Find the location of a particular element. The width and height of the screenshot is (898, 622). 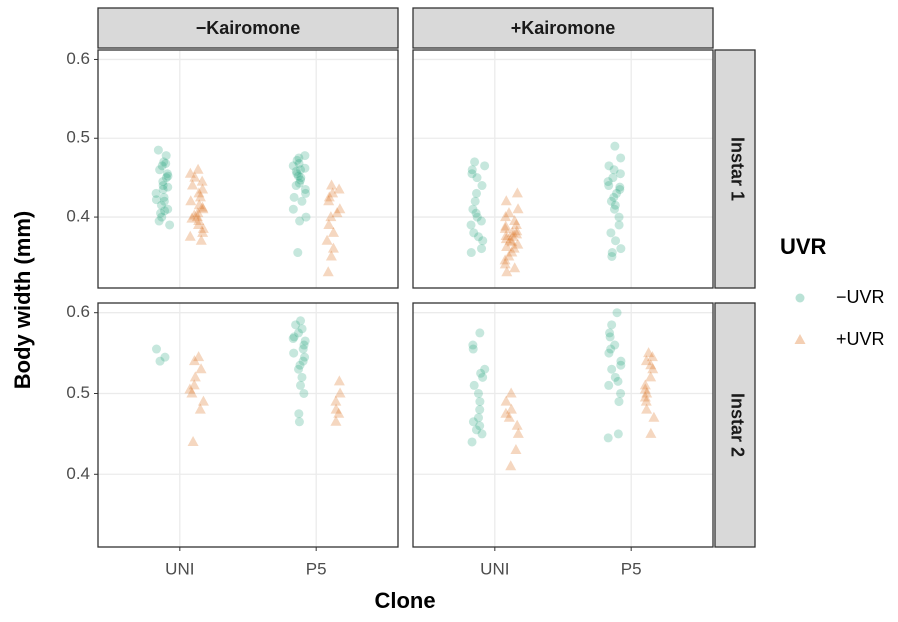

legend-label: −UVR is located at coordinates (860, 297).